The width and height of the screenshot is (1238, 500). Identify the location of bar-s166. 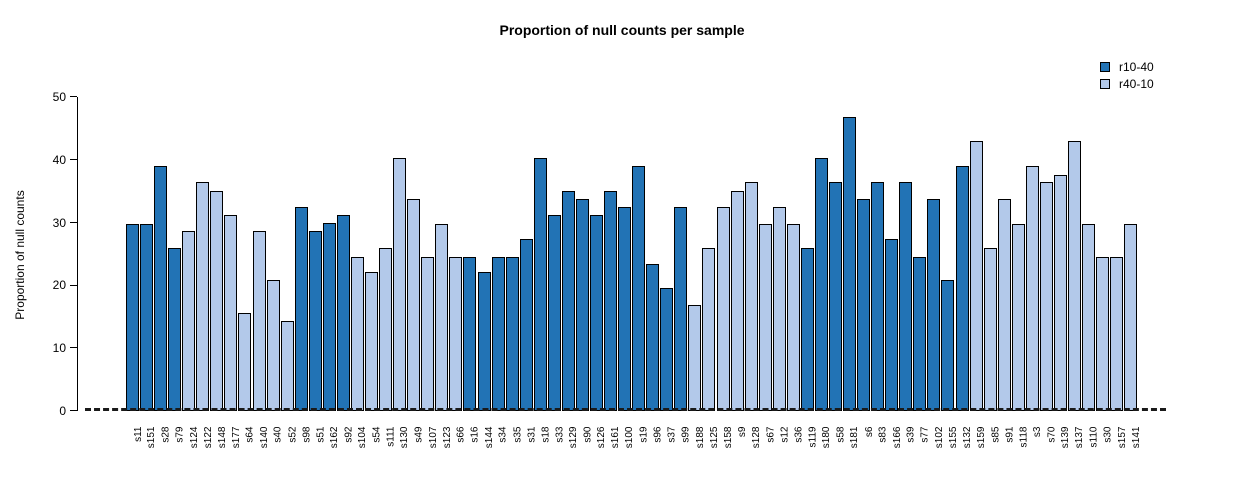
(892, 325).